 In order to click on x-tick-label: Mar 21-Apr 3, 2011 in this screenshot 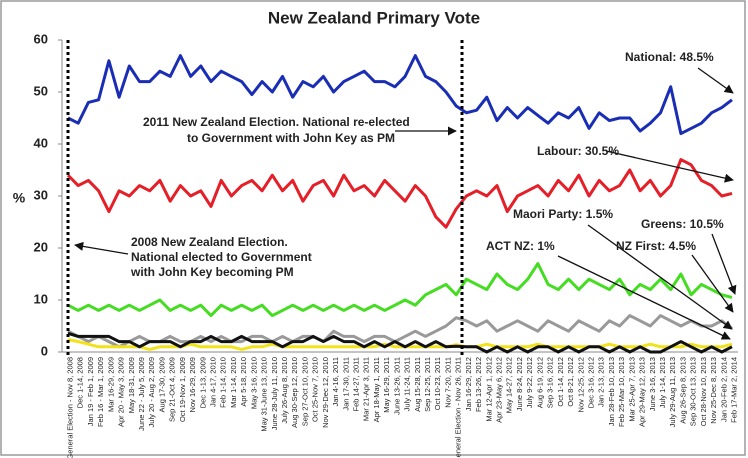, I will do `click(366, 389)`.